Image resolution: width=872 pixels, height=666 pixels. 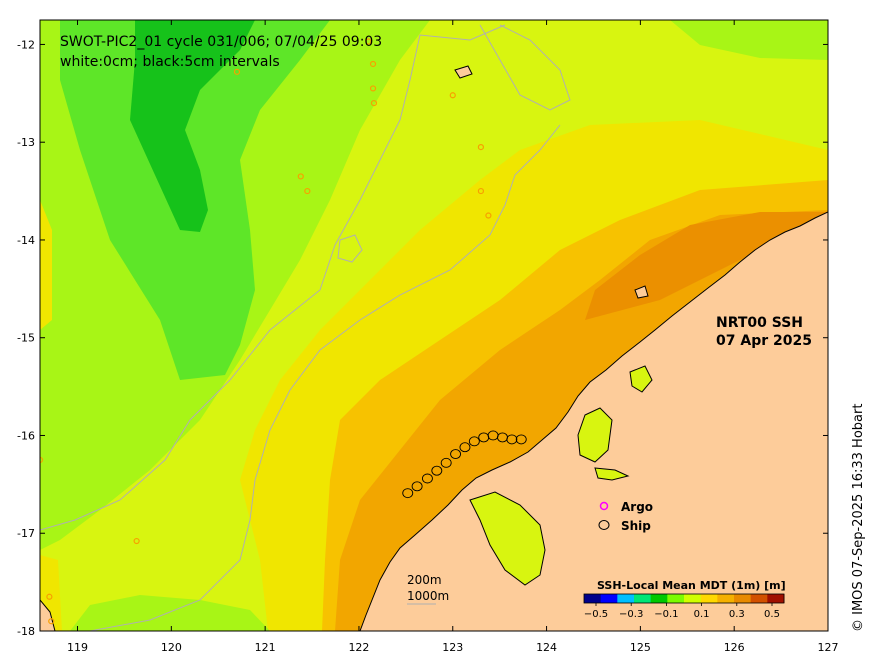 I want to click on credit-text: © IMOS 07-Sep-2025 16:33 Hobart, so click(x=858, y=518).